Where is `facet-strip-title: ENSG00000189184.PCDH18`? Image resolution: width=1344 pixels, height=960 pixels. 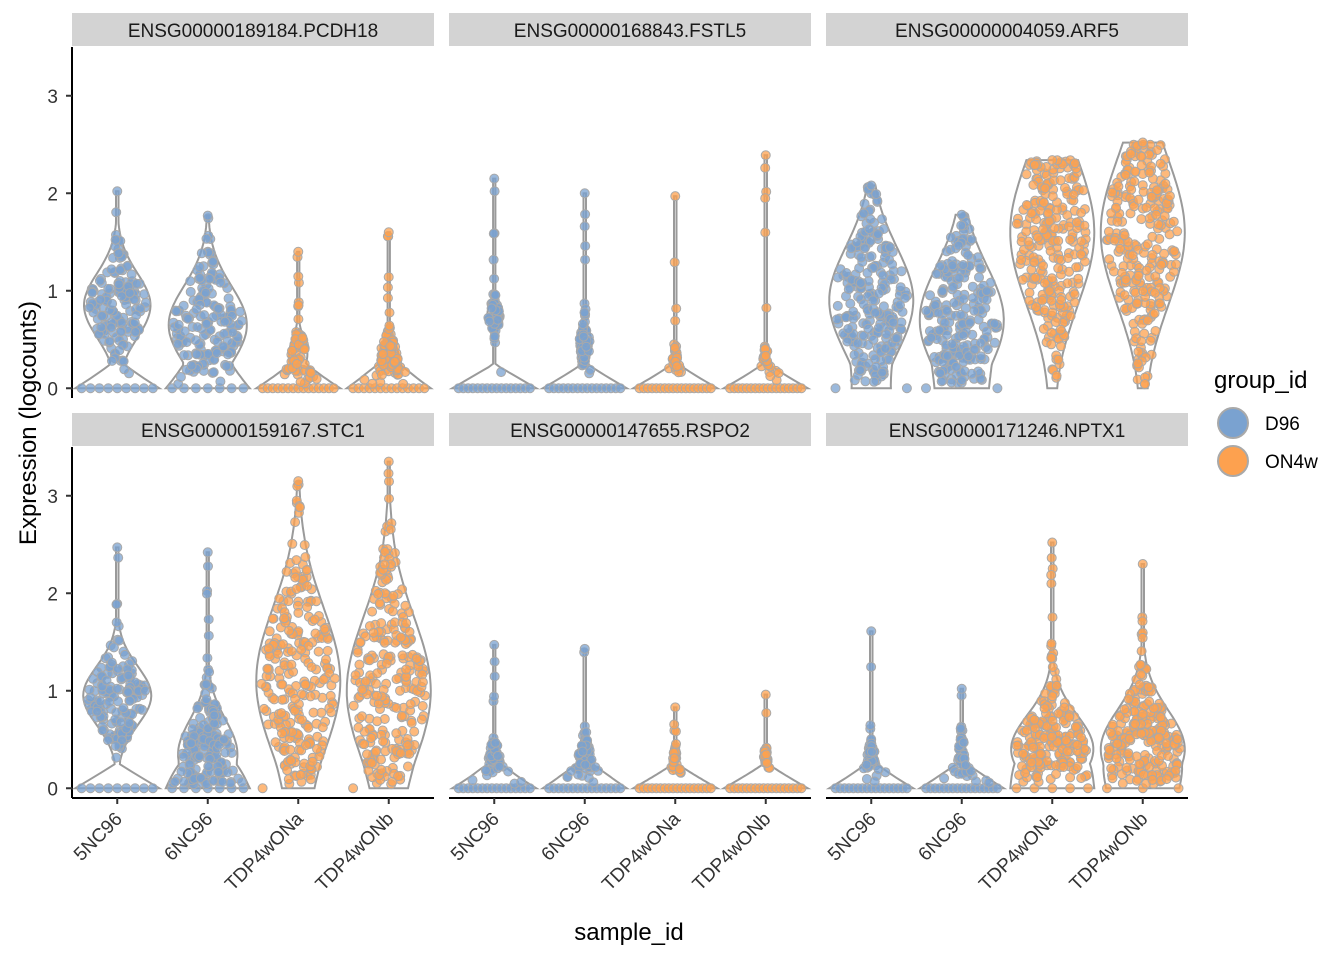
facet-strip-title: ENSG00000189184.PCDH18 is located at coordinates (253, 31).